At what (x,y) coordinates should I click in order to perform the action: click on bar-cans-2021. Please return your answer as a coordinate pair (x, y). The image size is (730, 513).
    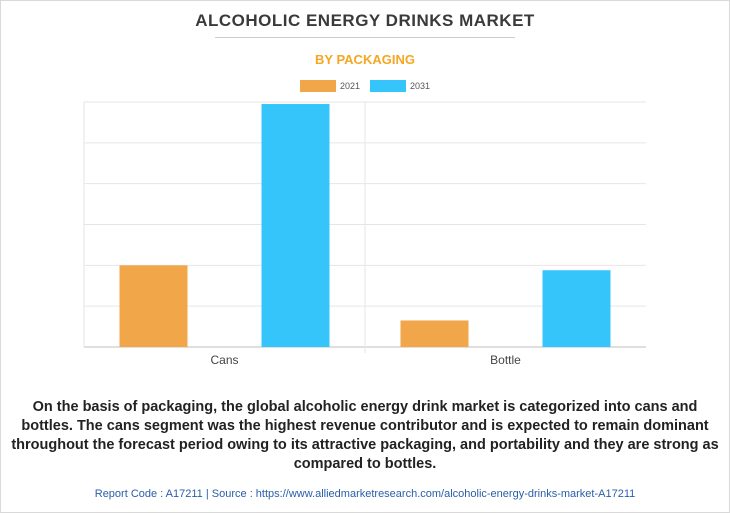
    Looking at the image, I should click on (153, 306).